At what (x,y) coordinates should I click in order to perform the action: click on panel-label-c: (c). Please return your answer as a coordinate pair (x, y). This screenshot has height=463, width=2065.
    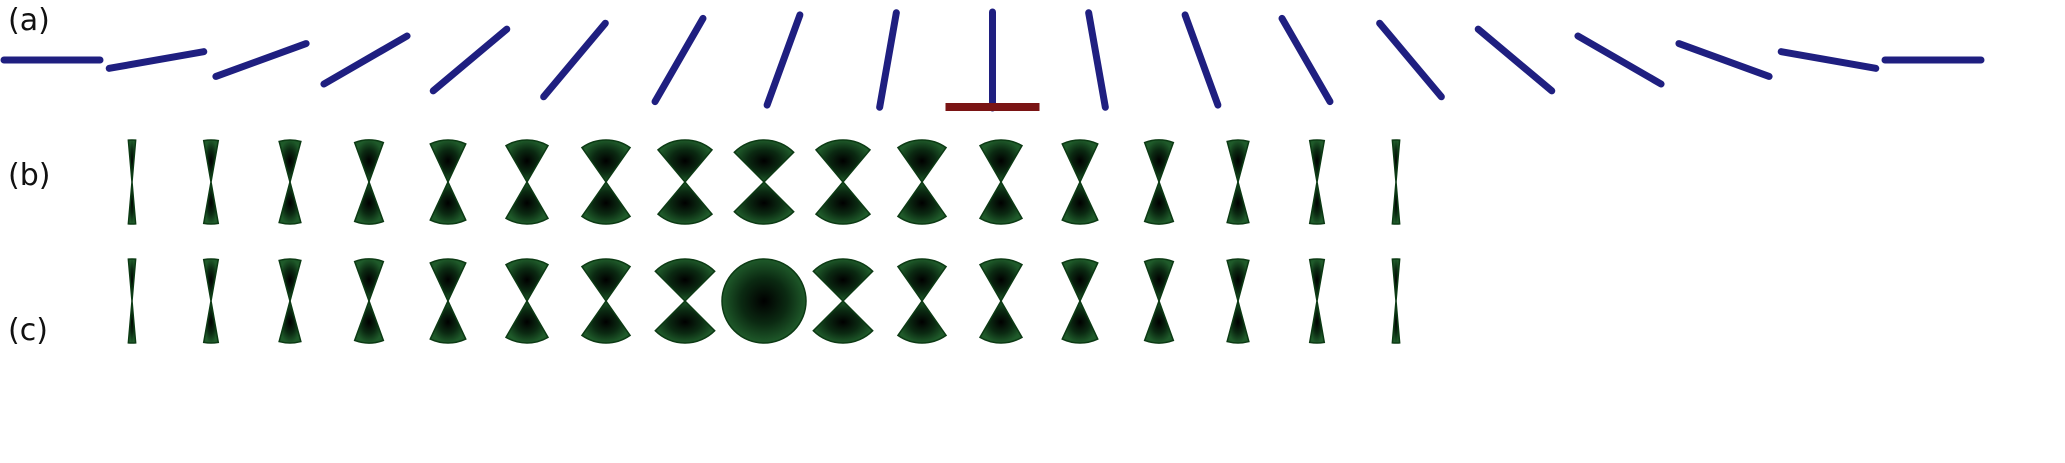
    Looking at the image, I should click on (28, 330).